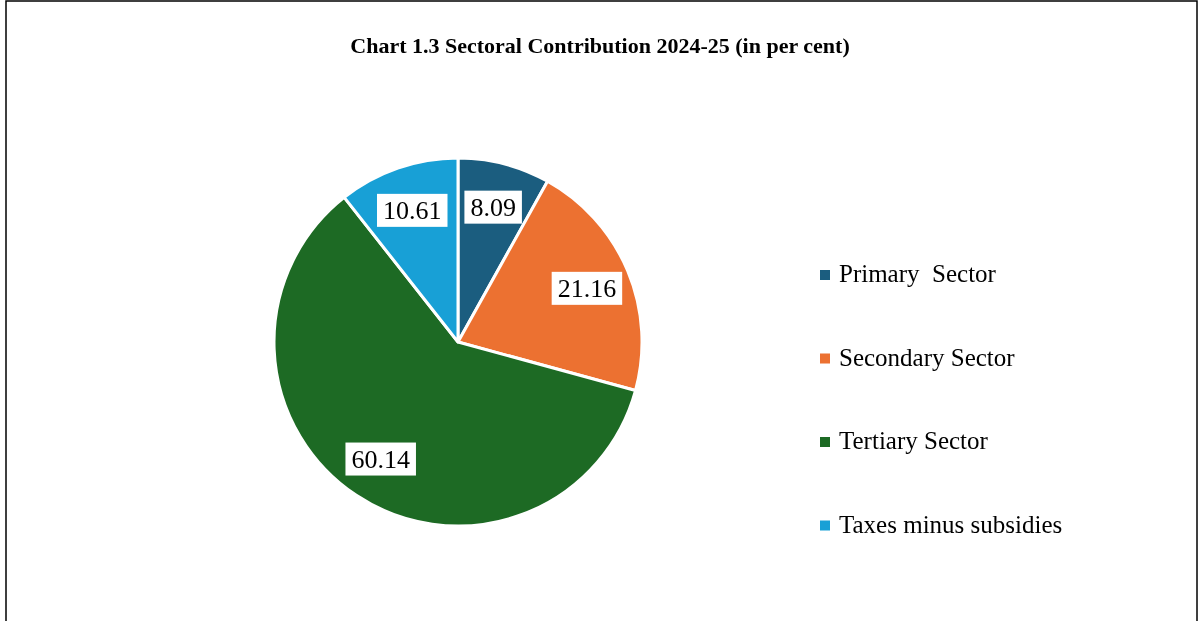 This screenshot has width=1203, height=621. I want to click on data-label: 10.61, so click(412, 210).